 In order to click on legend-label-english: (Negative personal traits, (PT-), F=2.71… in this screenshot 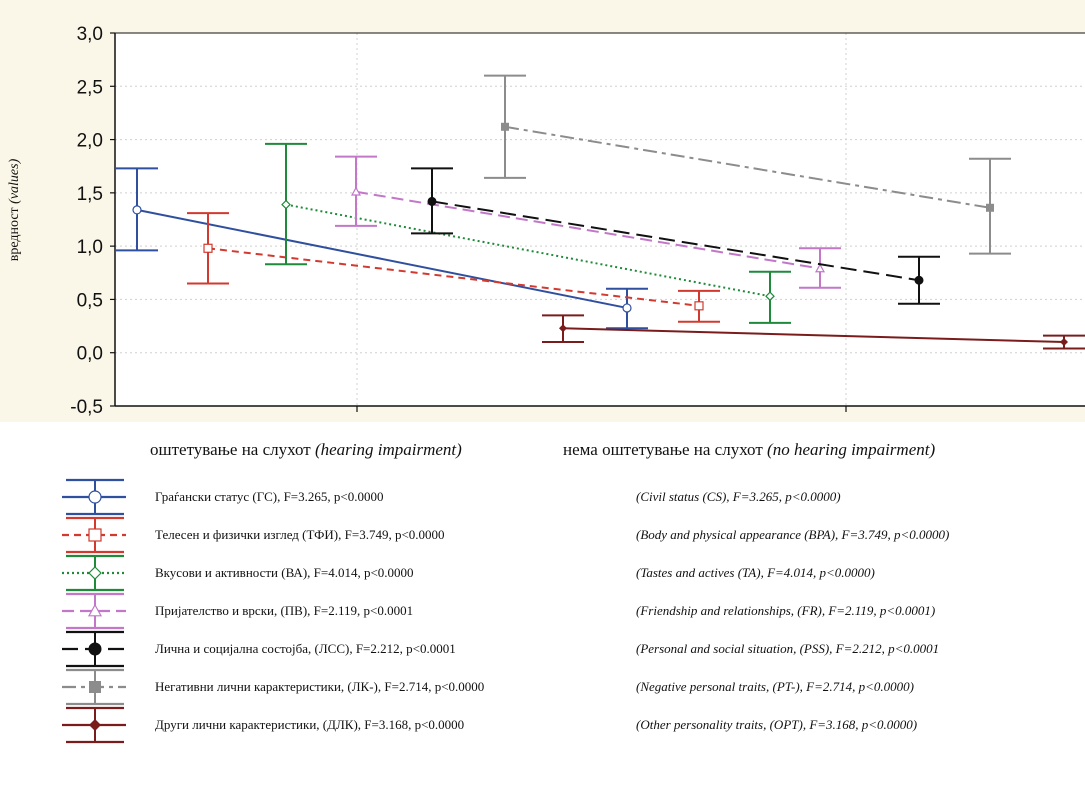, I will do `click(775, 686)`.